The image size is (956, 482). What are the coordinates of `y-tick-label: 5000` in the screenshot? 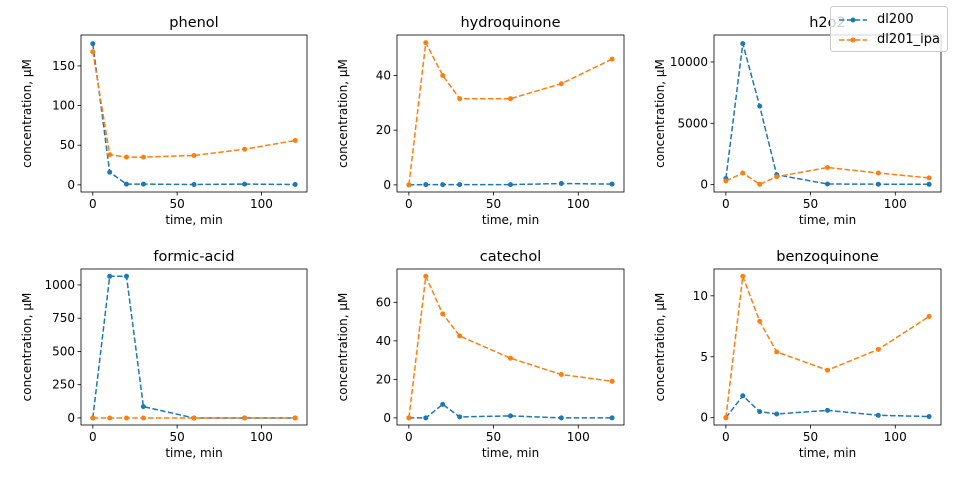 It's located at (692, 123).